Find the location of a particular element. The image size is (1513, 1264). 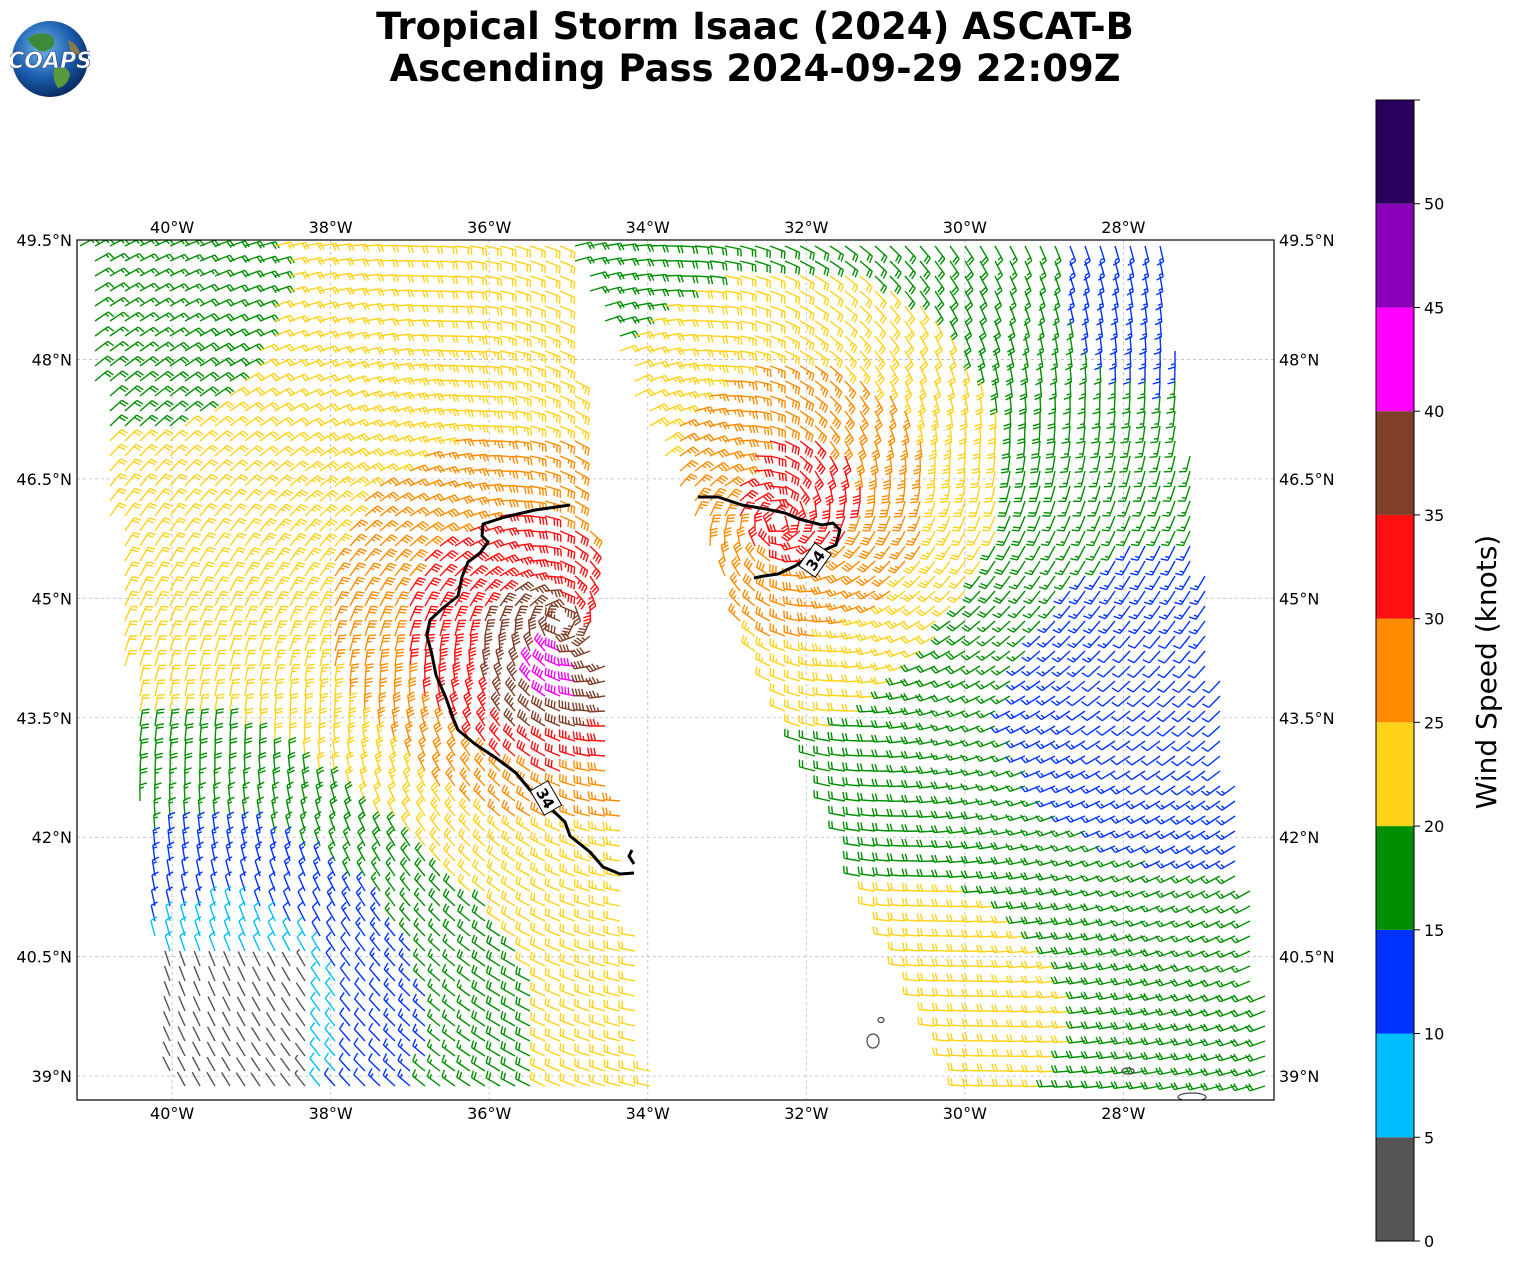

lat-tick-label-right: 48°N is located at coordinates (1299, 359).